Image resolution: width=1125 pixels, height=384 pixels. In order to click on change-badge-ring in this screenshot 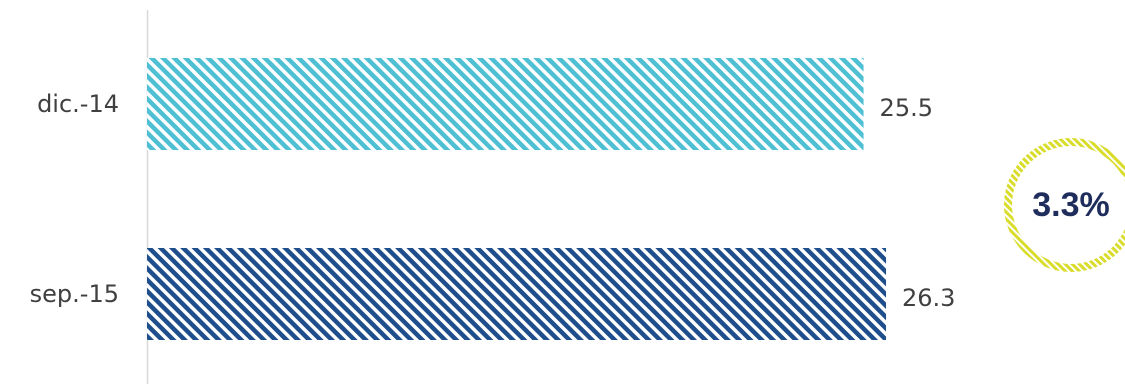, I will do `click(1064, 205)`.